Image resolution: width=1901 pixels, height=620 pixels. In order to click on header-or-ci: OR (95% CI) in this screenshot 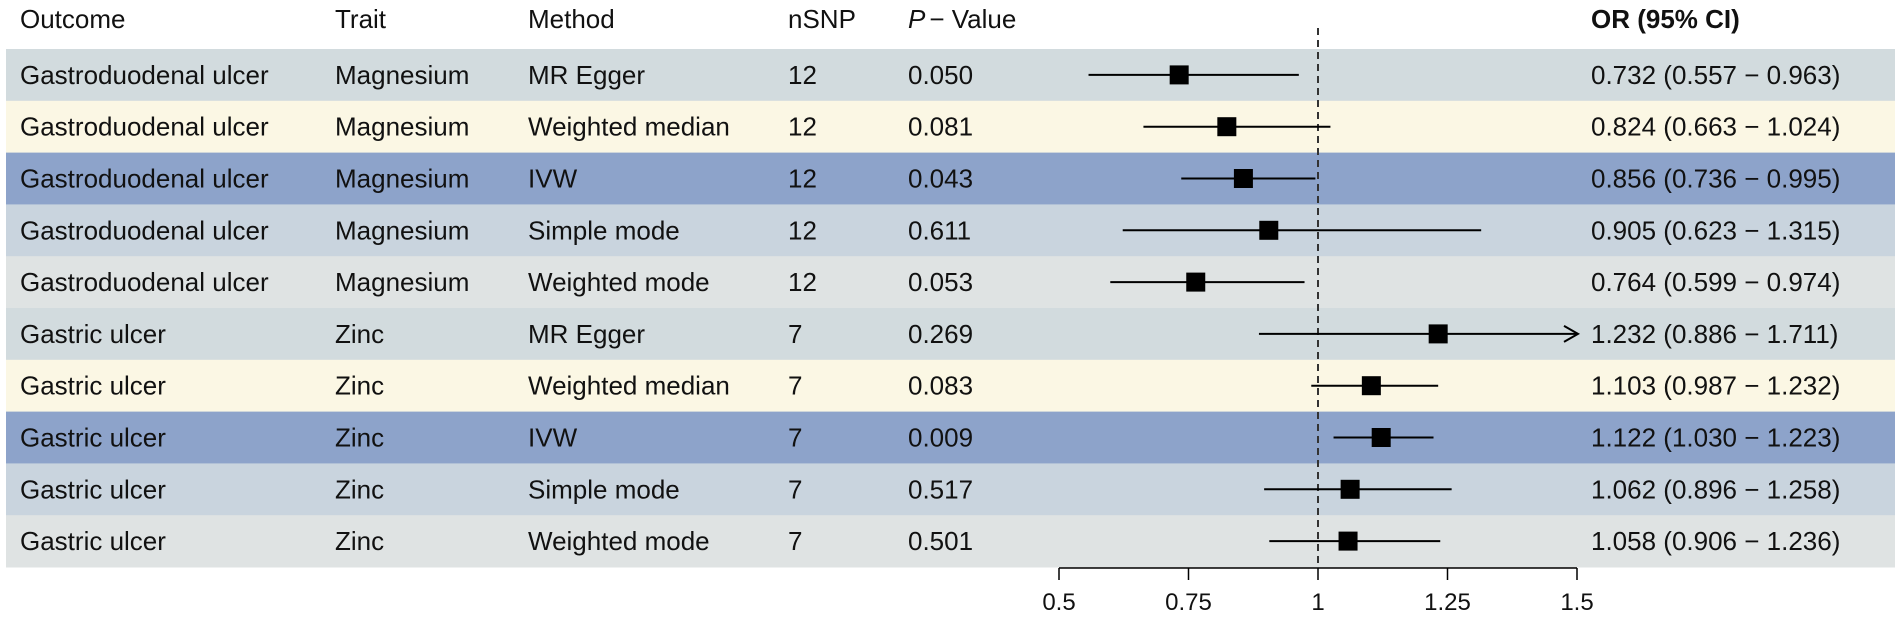, I will do `click(1665, 19)`.